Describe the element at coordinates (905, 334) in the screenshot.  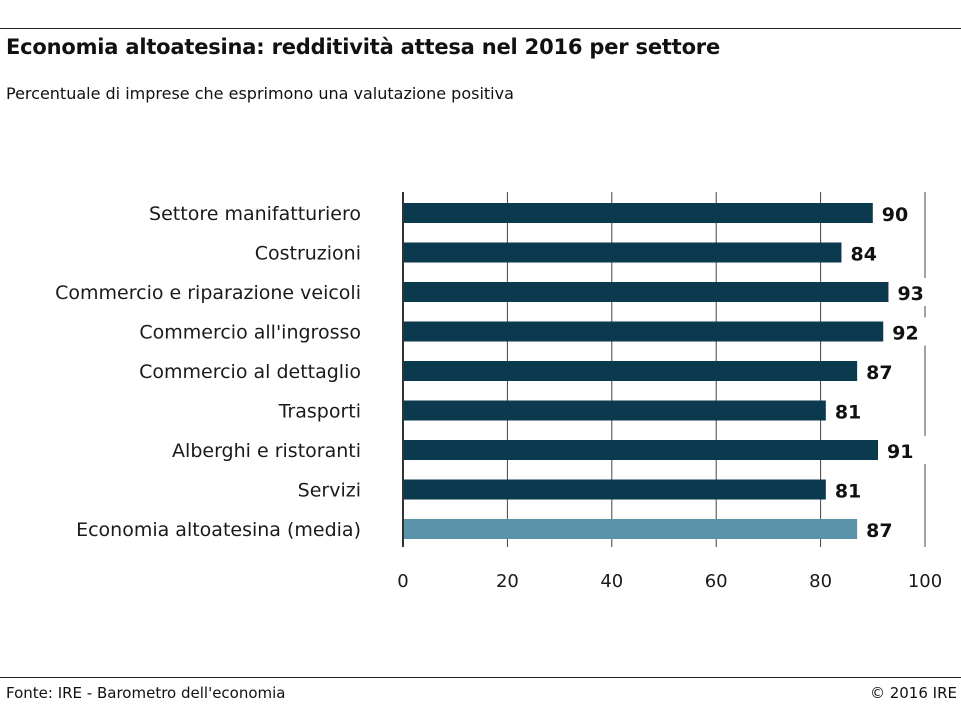
I see `value-label: 92` at that location.